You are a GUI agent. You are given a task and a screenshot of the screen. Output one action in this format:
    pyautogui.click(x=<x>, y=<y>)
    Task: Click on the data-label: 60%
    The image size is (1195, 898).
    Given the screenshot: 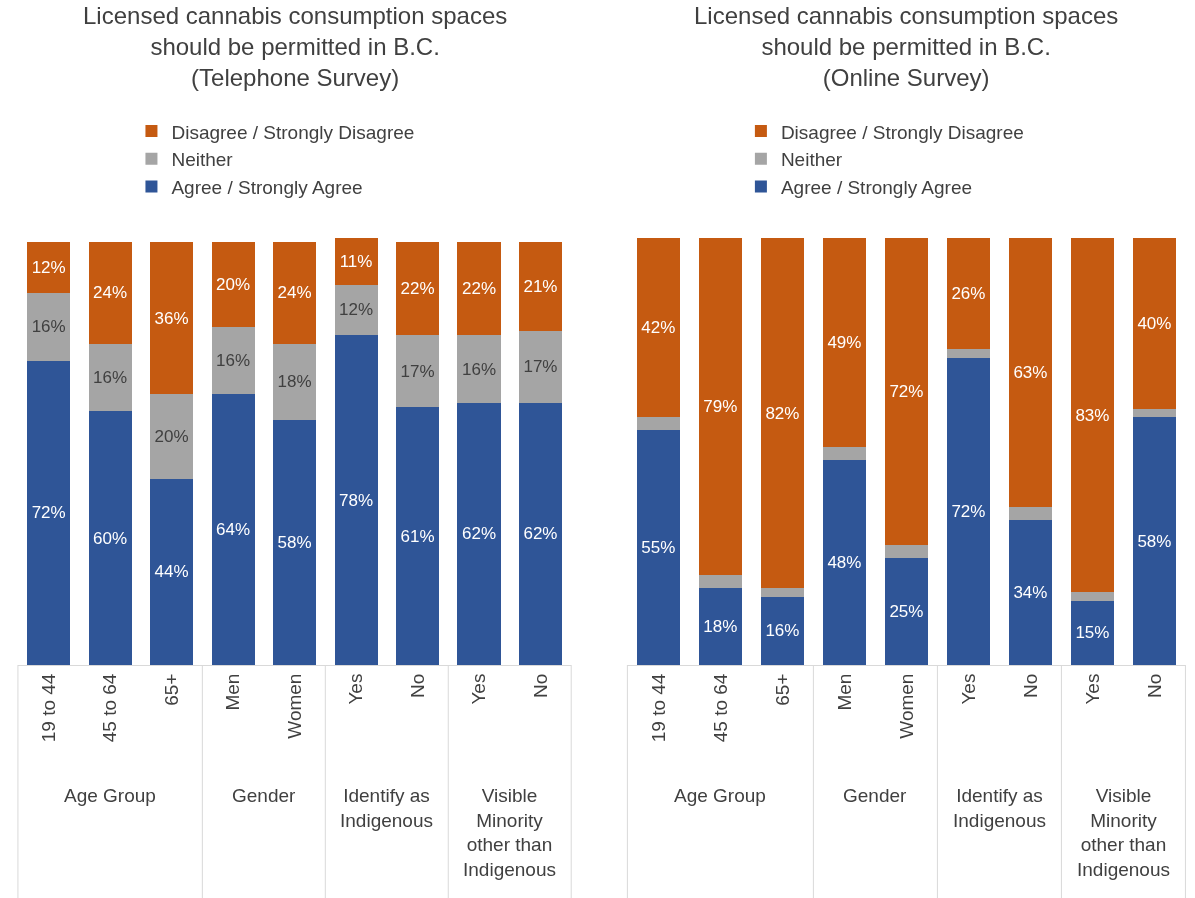 What is the action you would take?
    pyautogui.click(x=110, y=538)
    